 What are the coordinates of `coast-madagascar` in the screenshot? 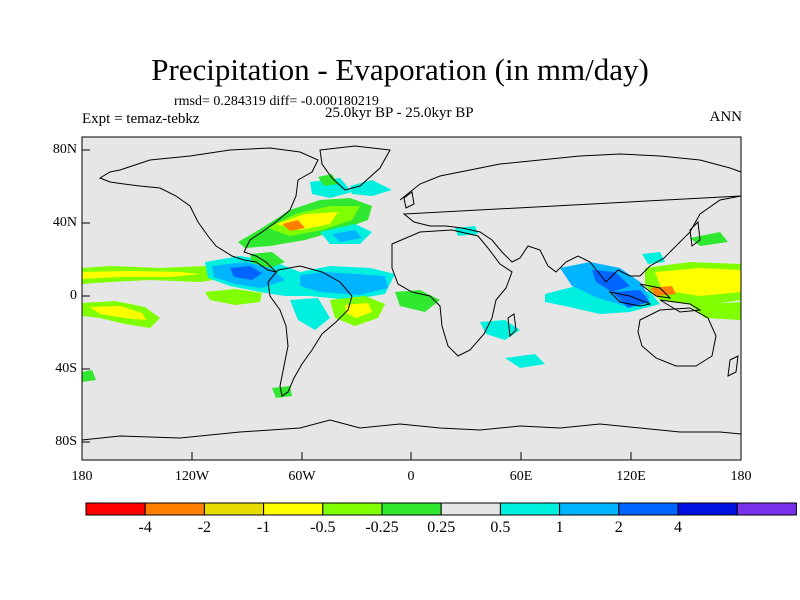 It's located at (512, 325).